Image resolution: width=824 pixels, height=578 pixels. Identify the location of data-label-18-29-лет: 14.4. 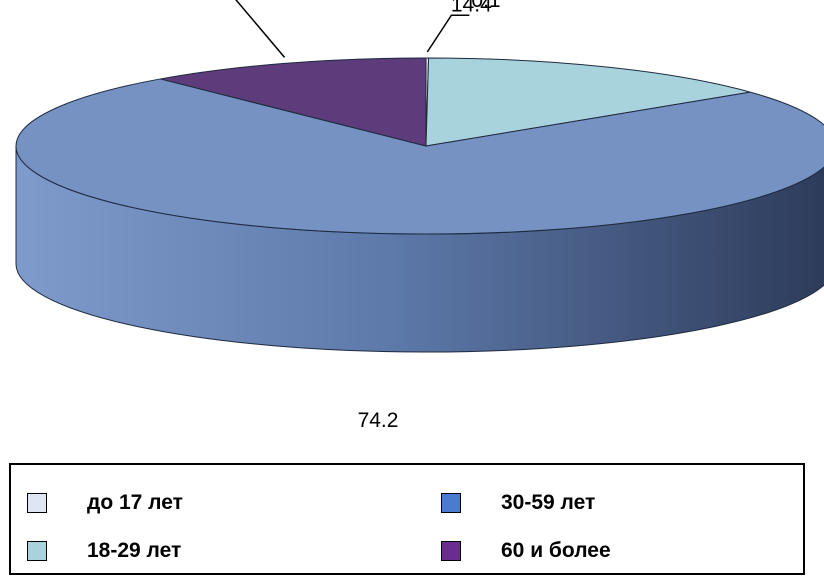
(471, 8).